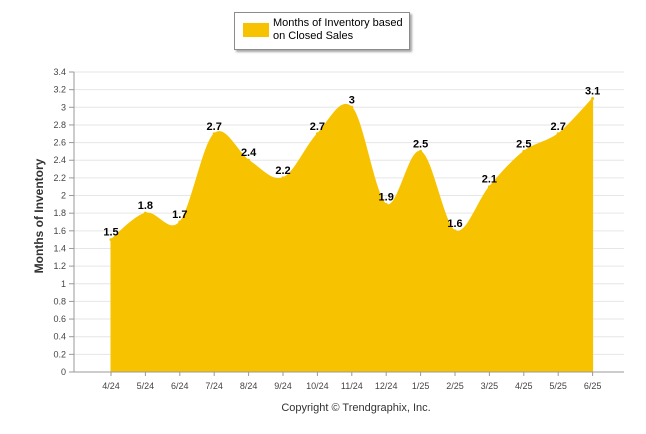  I want to click on data-label: 1.6, so click(454, 224).